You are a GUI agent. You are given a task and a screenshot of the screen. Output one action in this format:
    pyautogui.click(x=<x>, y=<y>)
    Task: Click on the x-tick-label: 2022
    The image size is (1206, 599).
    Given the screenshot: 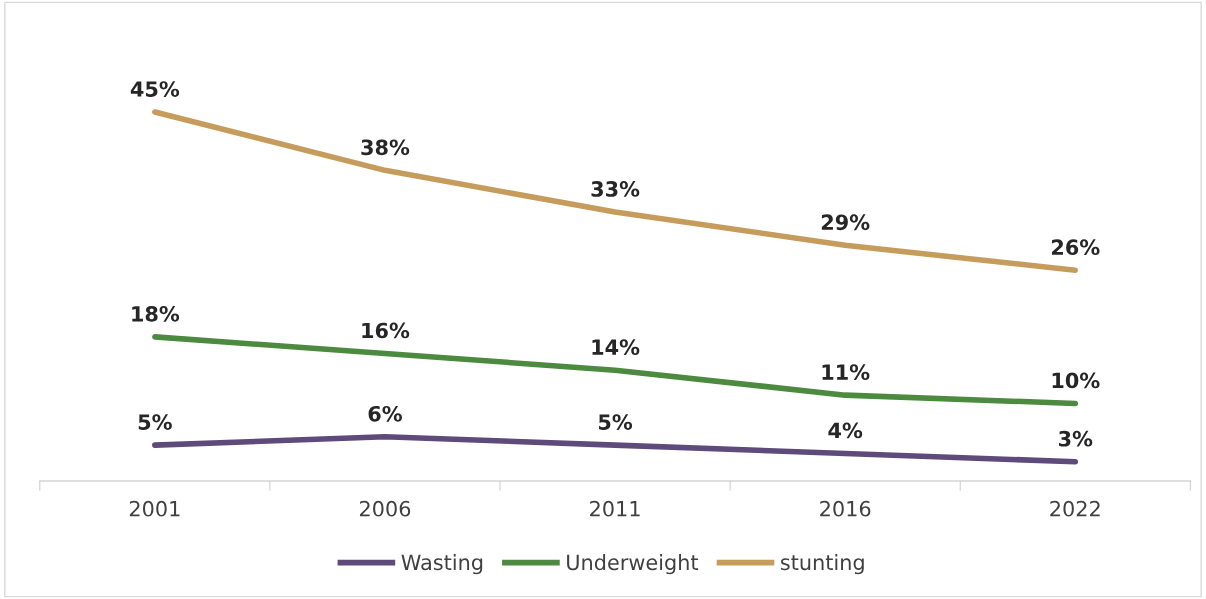 What is the action you would take?
    pyautogui.click(x=1075, y=508)
    